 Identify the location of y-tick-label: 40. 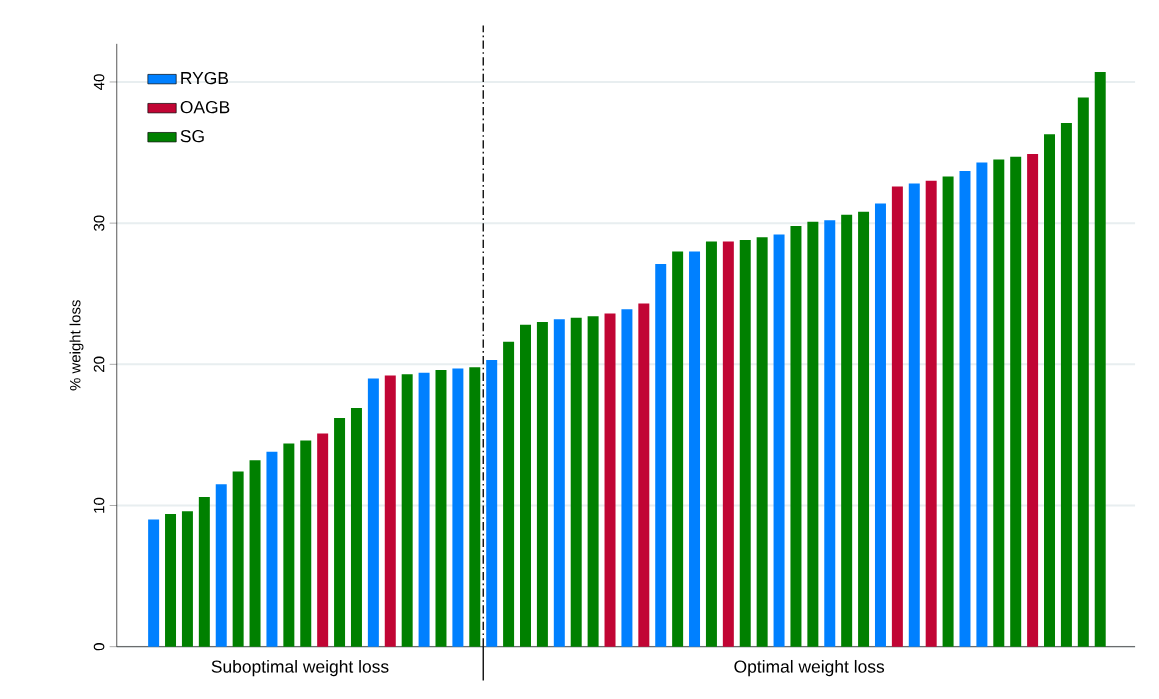
(99, 81).